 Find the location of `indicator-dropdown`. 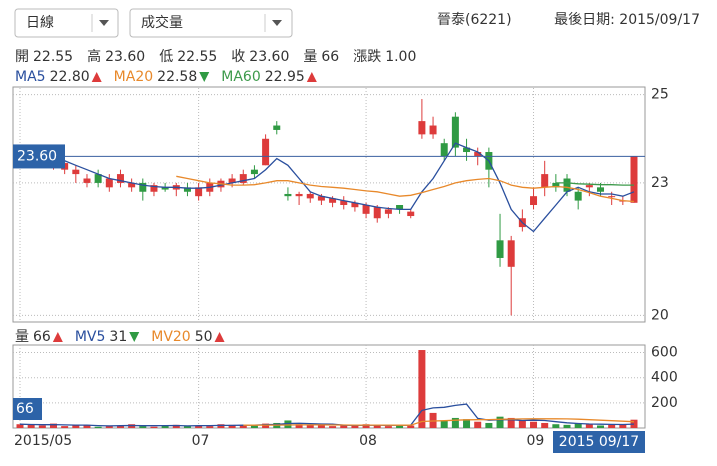

indicator-dropdown is located at coordinates (211, 23).